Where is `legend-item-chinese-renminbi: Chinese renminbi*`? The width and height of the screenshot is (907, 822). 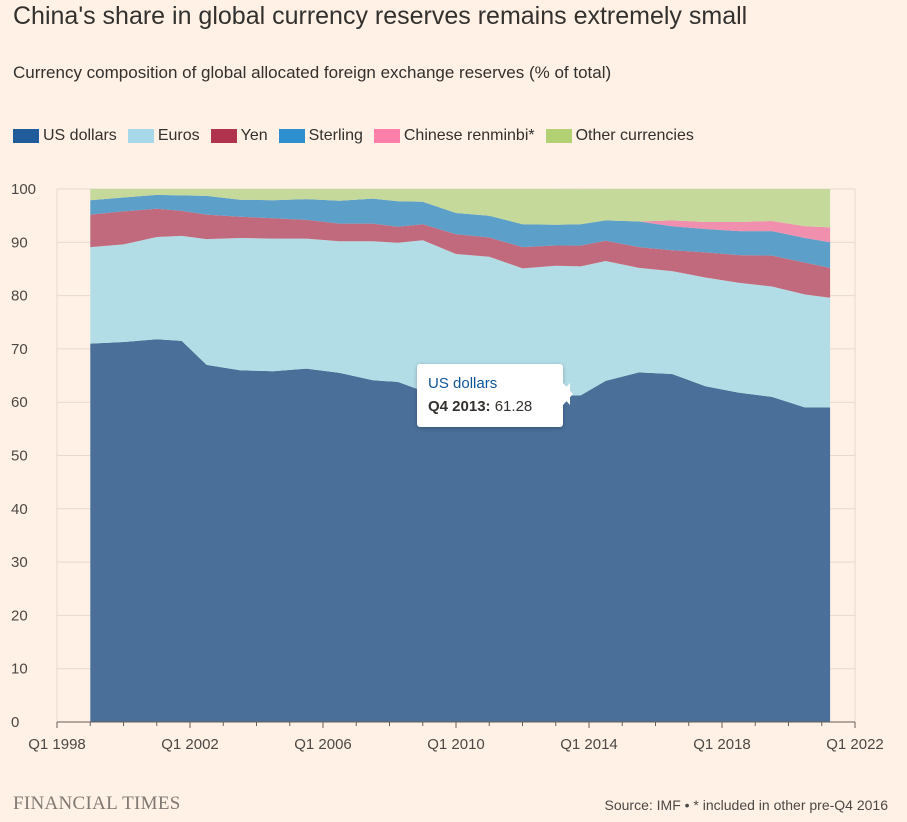
legend-item-chinese-renminbi: Chinese renminbi* is located at coordinates (454, 136).